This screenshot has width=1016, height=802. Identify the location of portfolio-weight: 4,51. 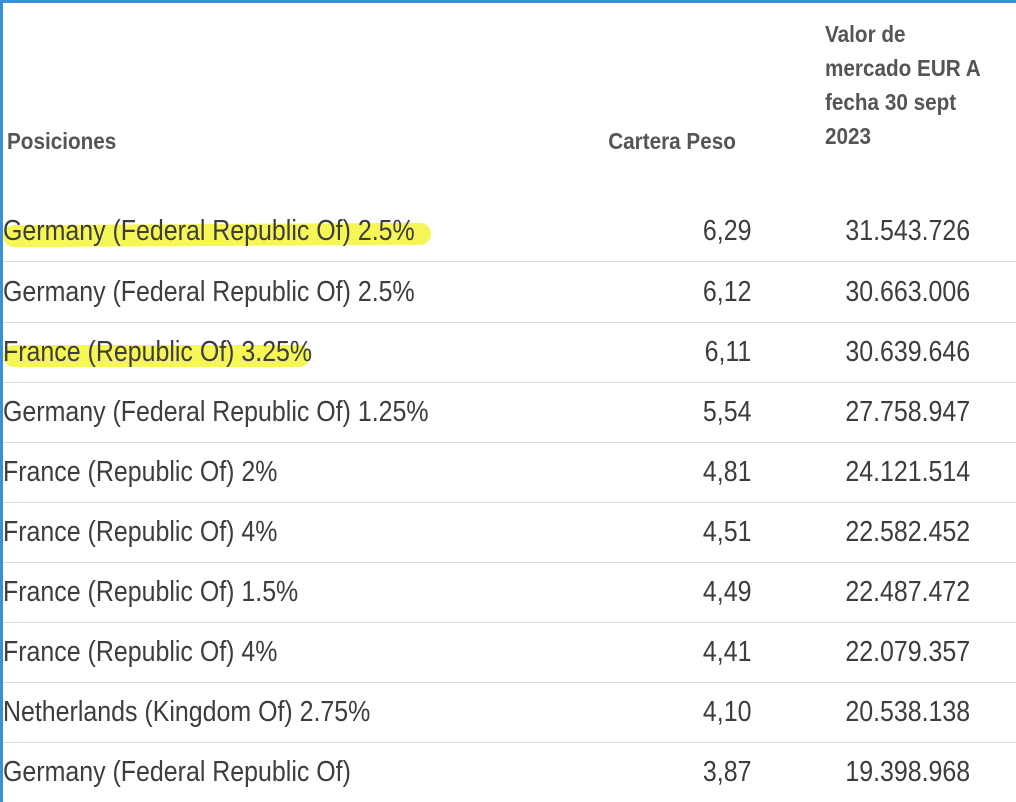
(726, 532).